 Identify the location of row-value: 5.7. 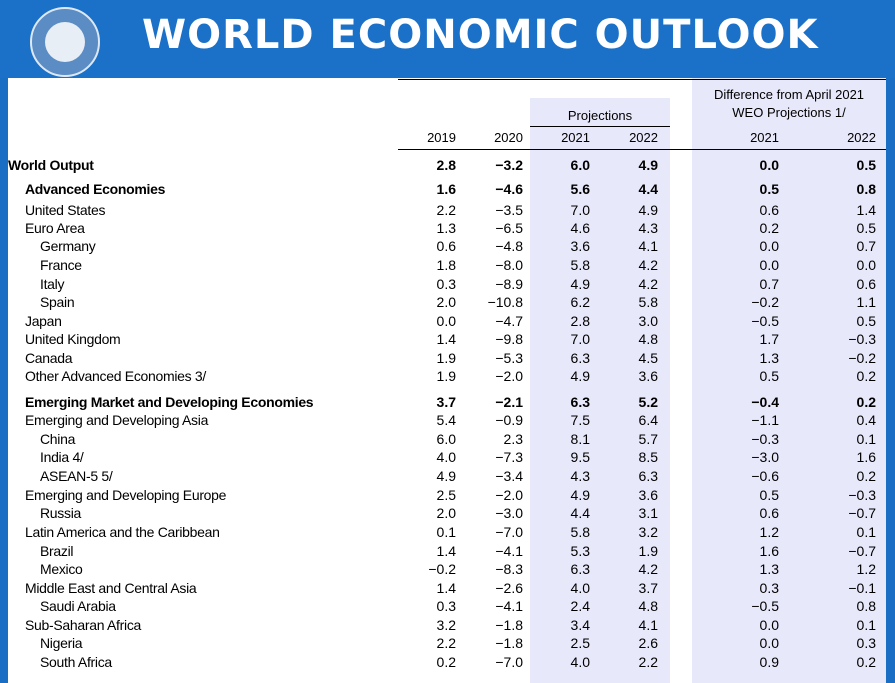
(648, 439).